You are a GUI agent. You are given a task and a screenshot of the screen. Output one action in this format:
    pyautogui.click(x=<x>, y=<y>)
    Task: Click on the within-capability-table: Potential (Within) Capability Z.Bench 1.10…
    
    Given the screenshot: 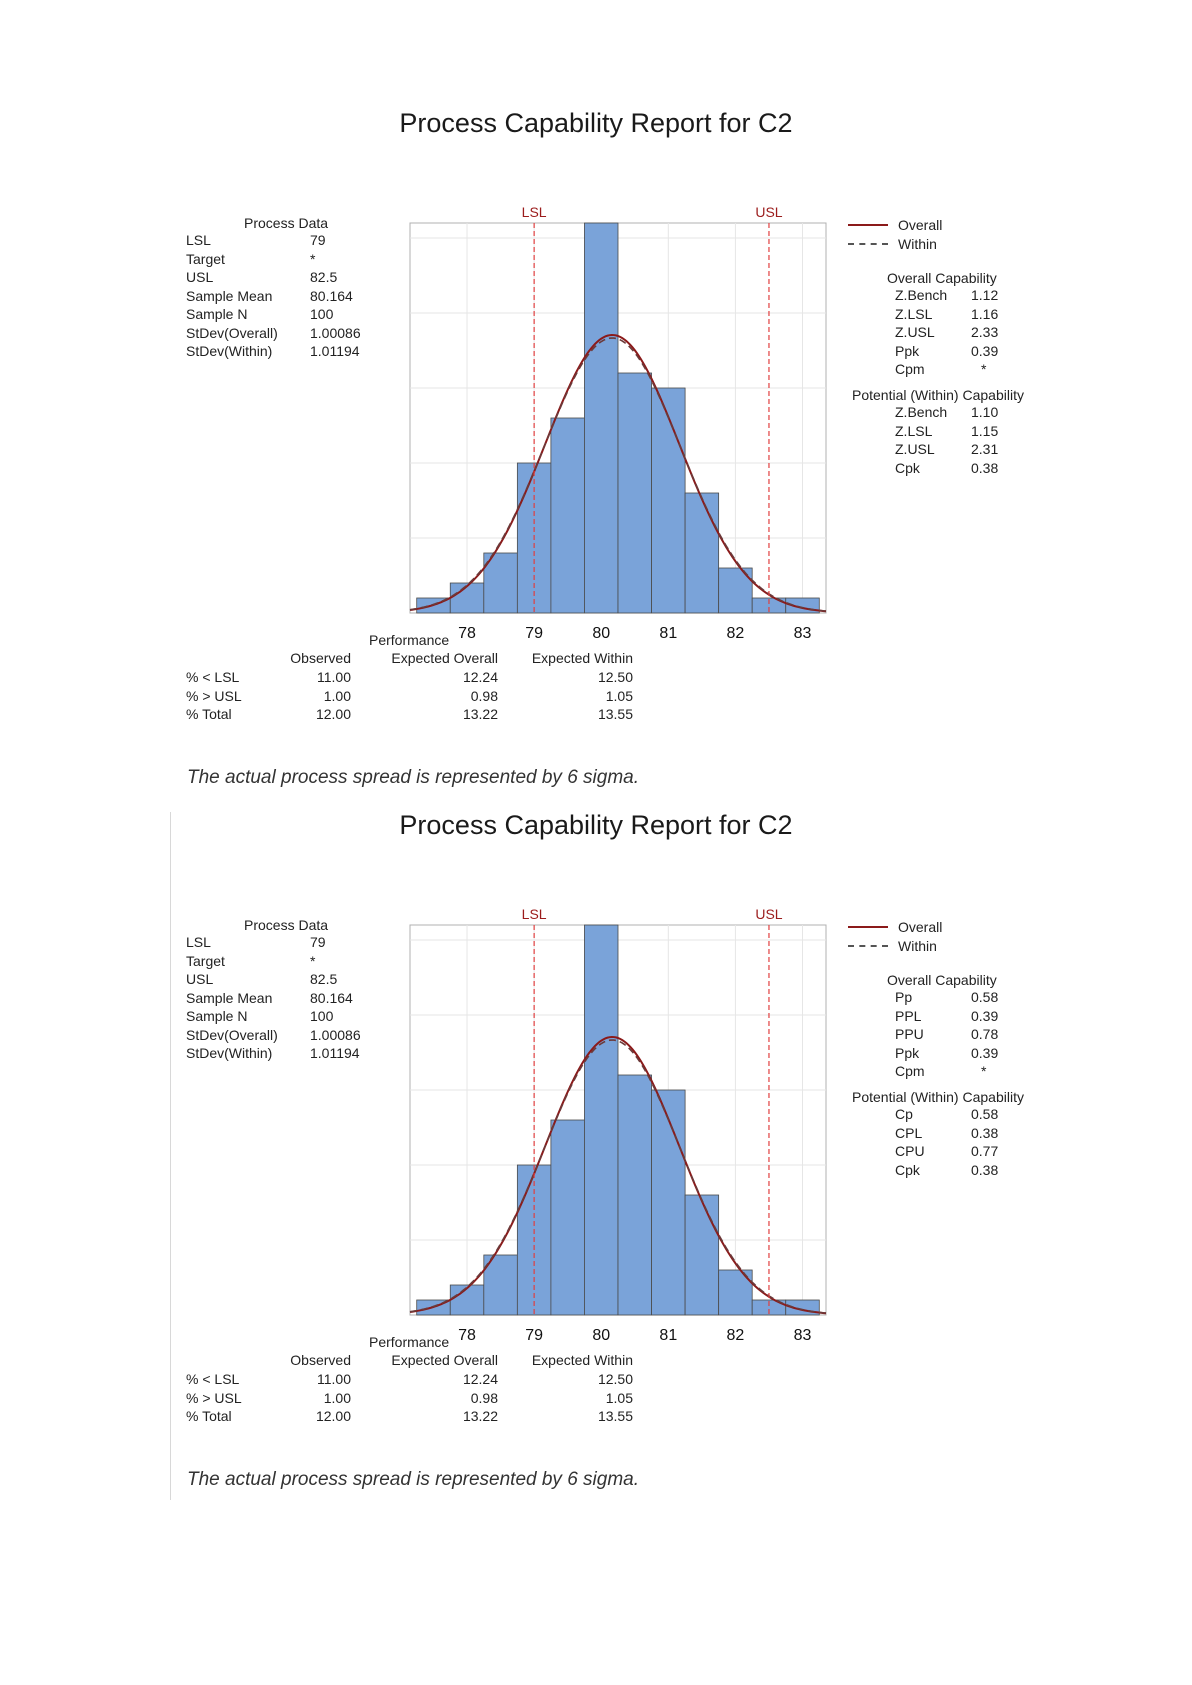 What is the action you would take?
    pyautogui.click(x=938, y=432)
    